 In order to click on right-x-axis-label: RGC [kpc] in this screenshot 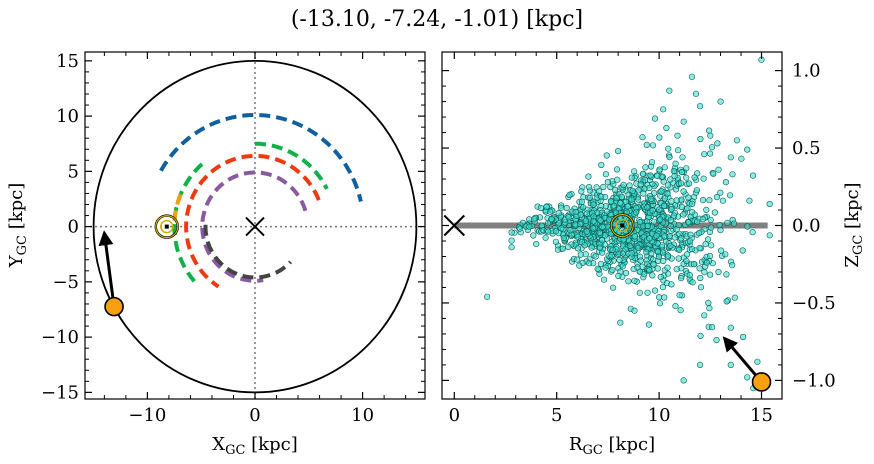, I will do `click(612, 446)`.